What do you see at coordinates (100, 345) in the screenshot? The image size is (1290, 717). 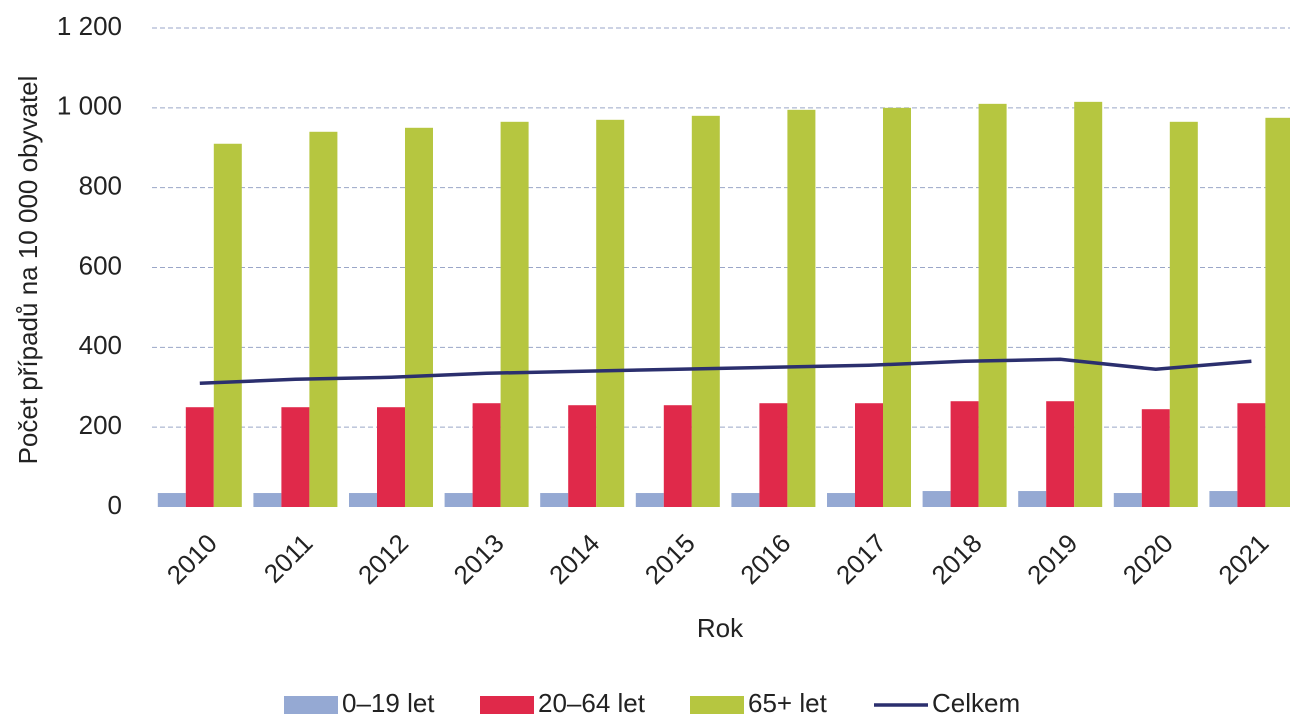 I see `y-tick-label: 400` at bounding box center [100, 345].